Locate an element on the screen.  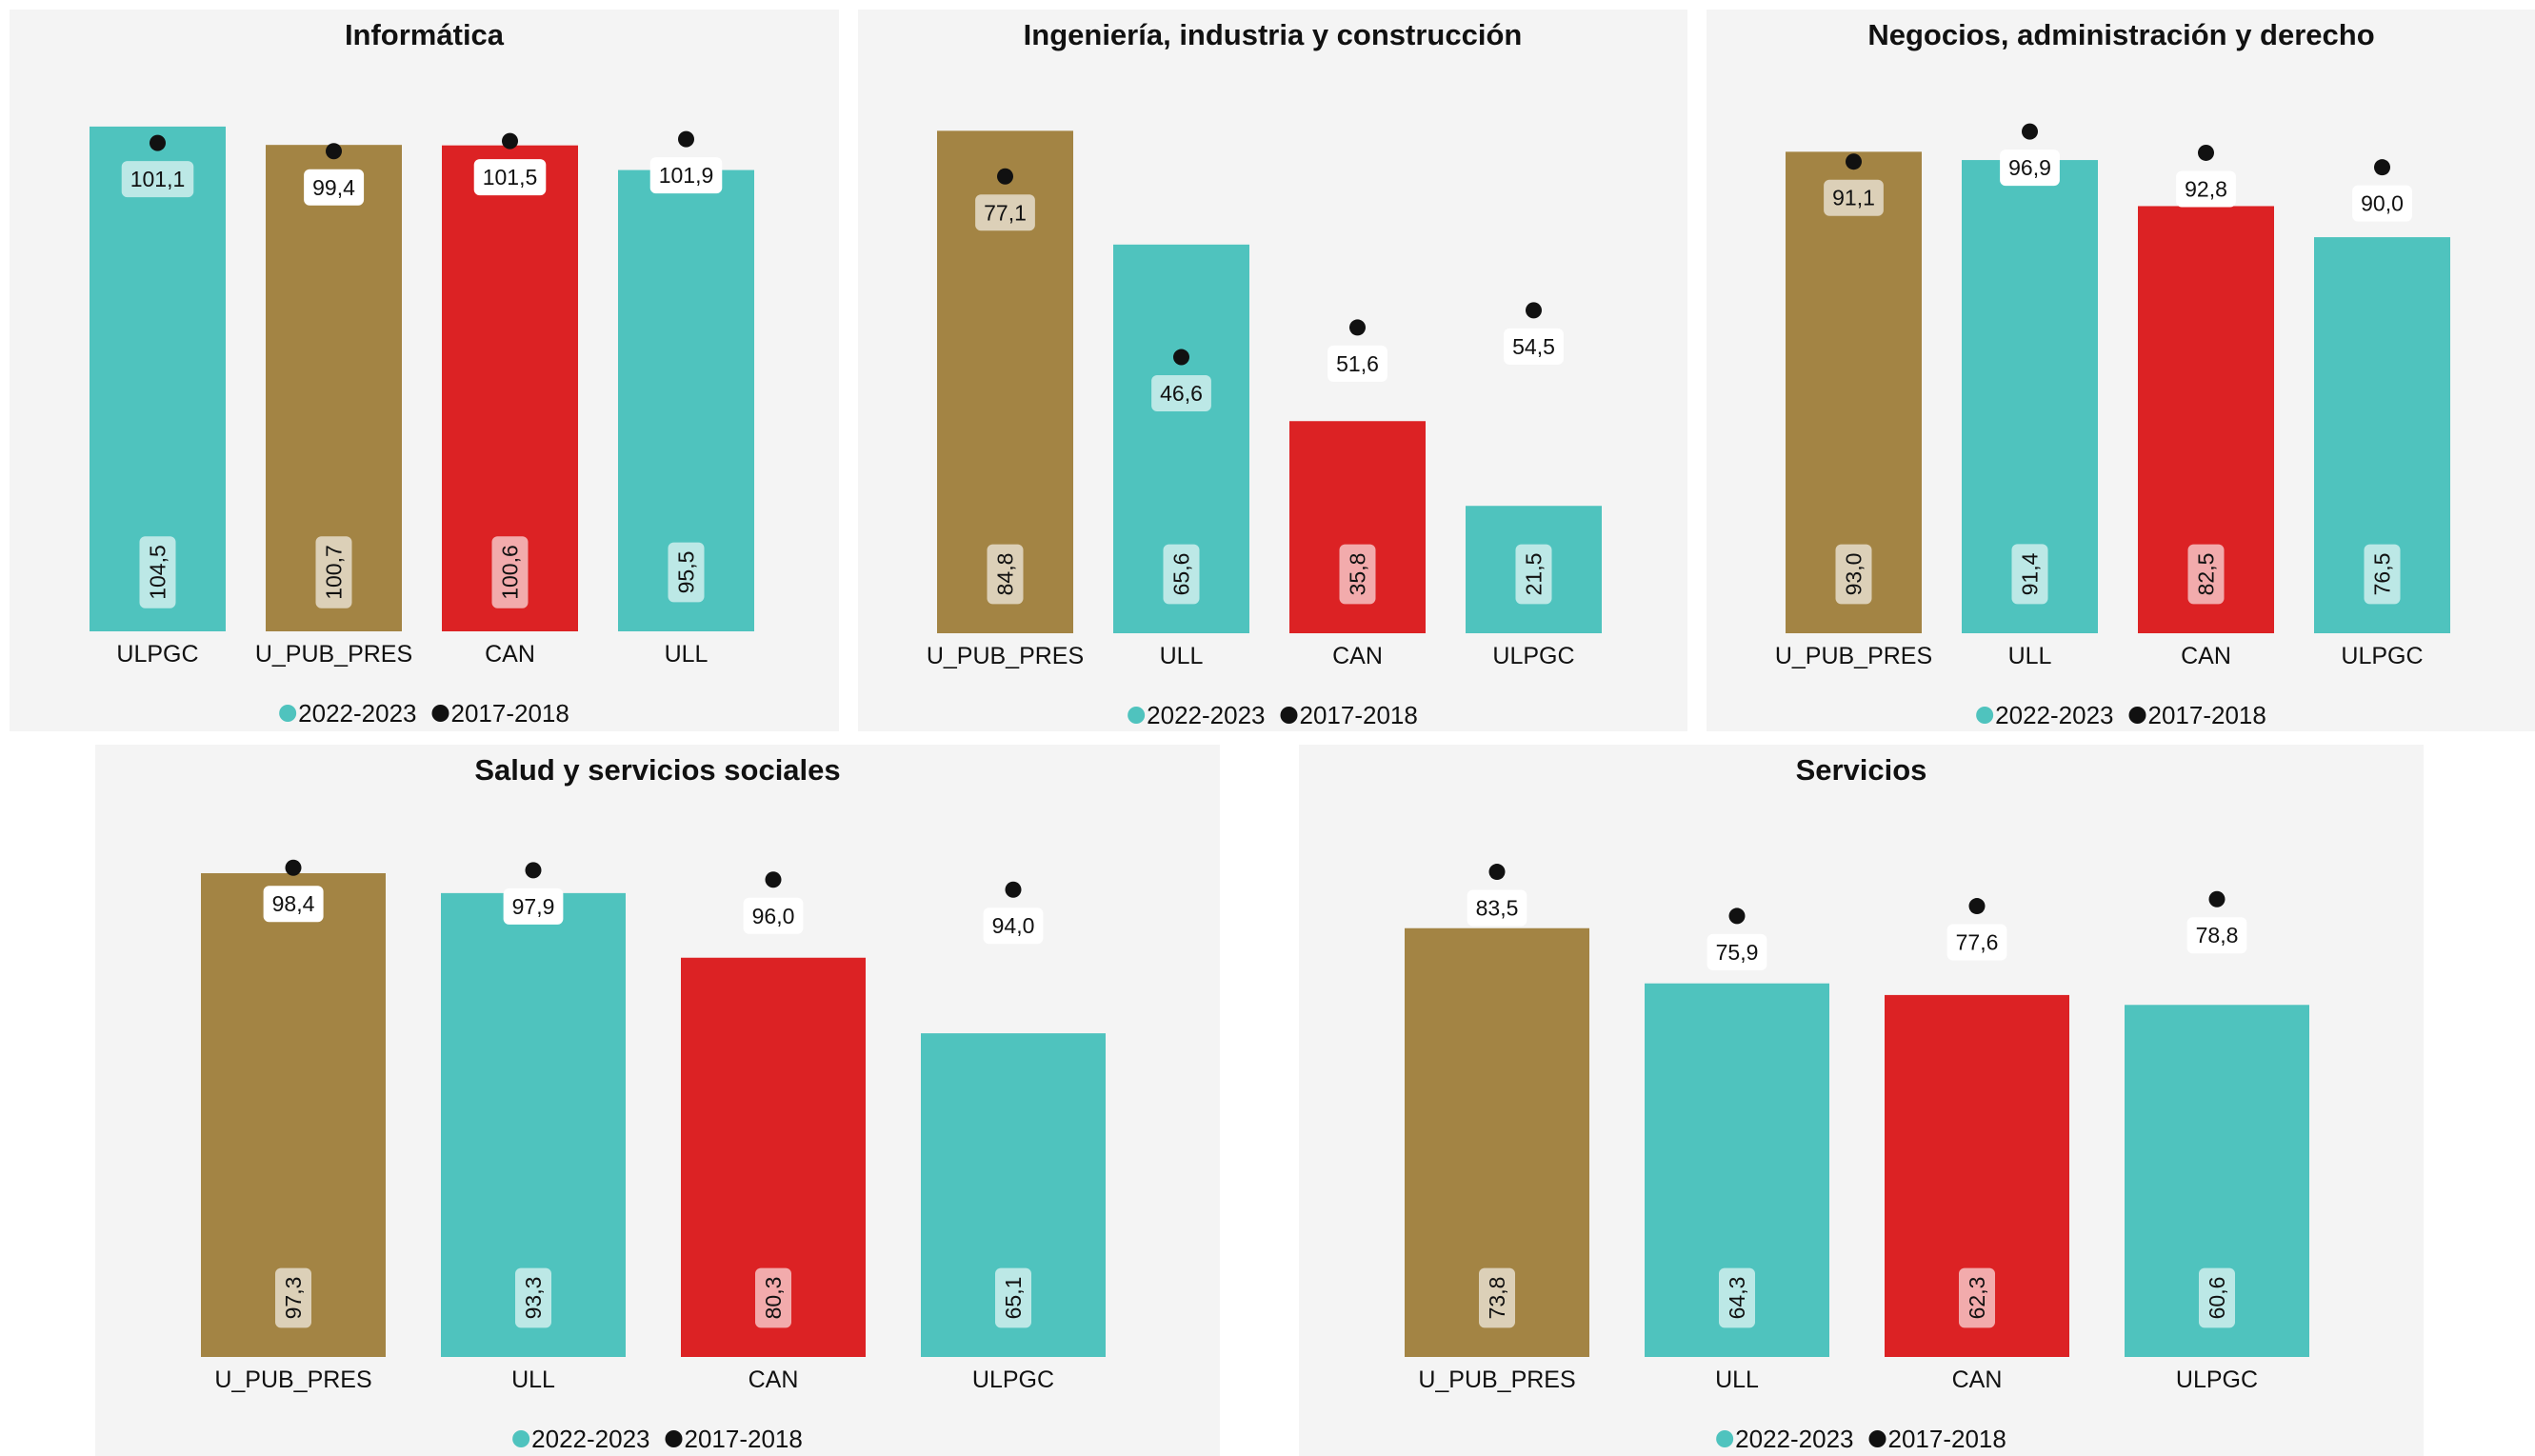
svg-text: 76,5 is located at coordinates (2383, 574).